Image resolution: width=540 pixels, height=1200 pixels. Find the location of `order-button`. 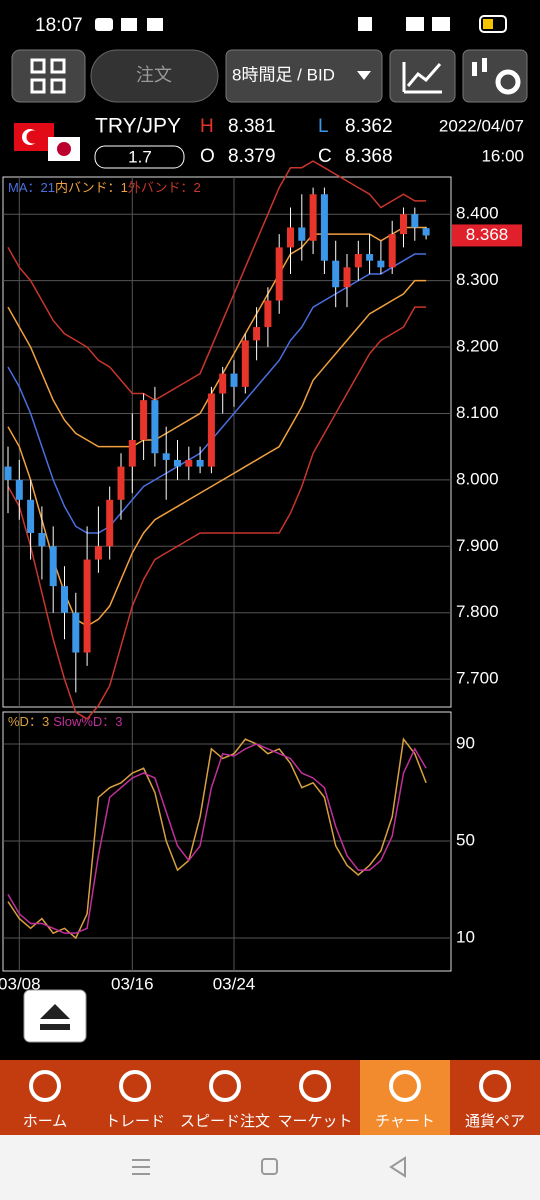

order-button is located at coordinates (154, 76).